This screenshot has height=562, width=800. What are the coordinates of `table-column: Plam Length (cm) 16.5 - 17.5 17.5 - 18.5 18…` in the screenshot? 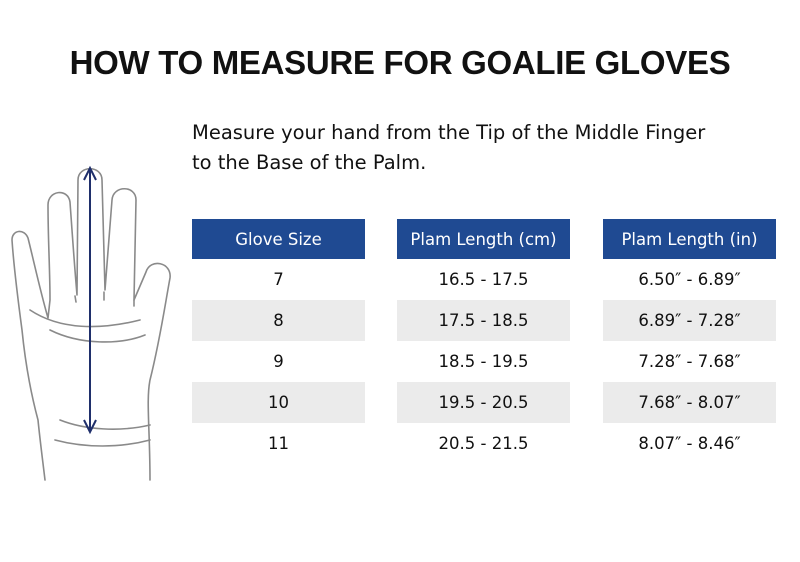 It's located at (483, 341).